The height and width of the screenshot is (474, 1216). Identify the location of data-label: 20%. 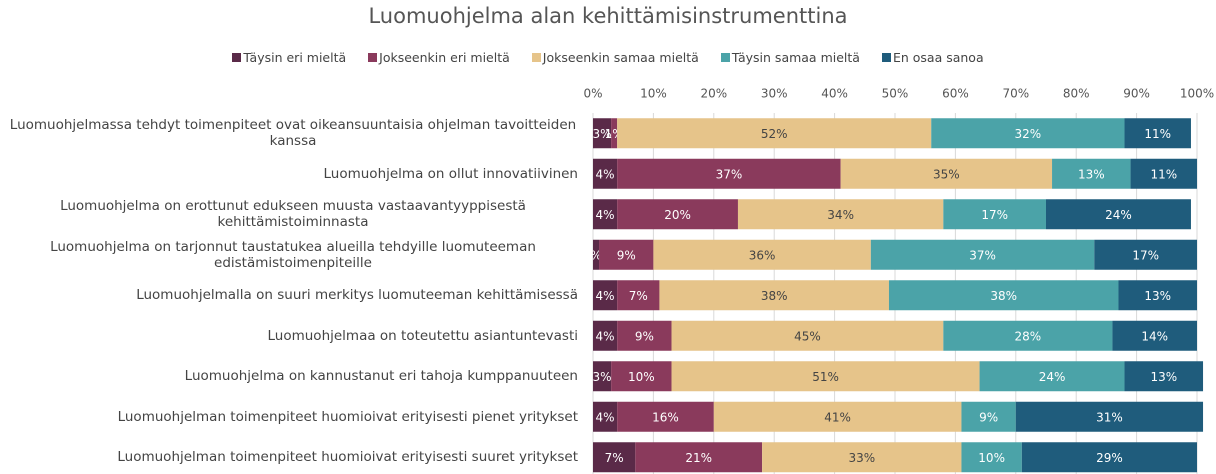
(677, 215).